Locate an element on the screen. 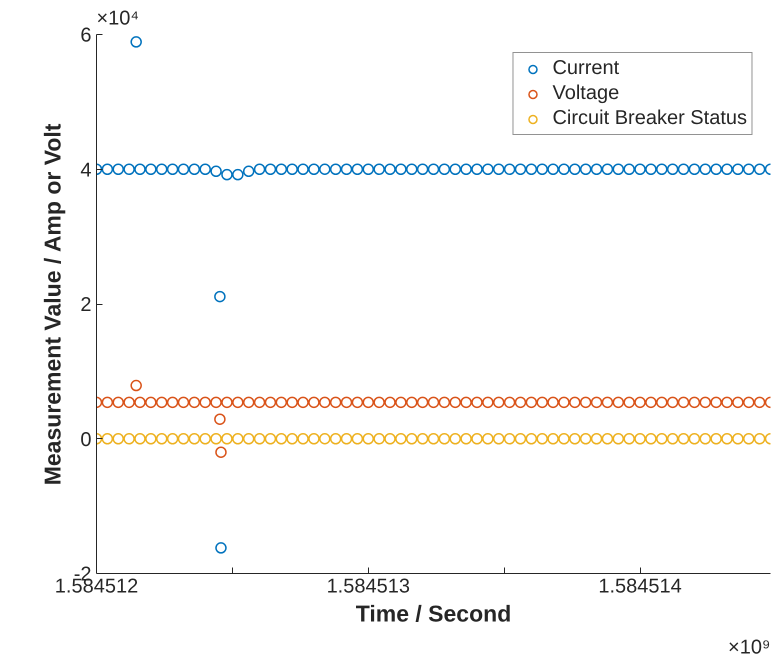 The width and height of the screenshot is (775, 663). y-tick-label: 4 is located at coordinates (86, 170).